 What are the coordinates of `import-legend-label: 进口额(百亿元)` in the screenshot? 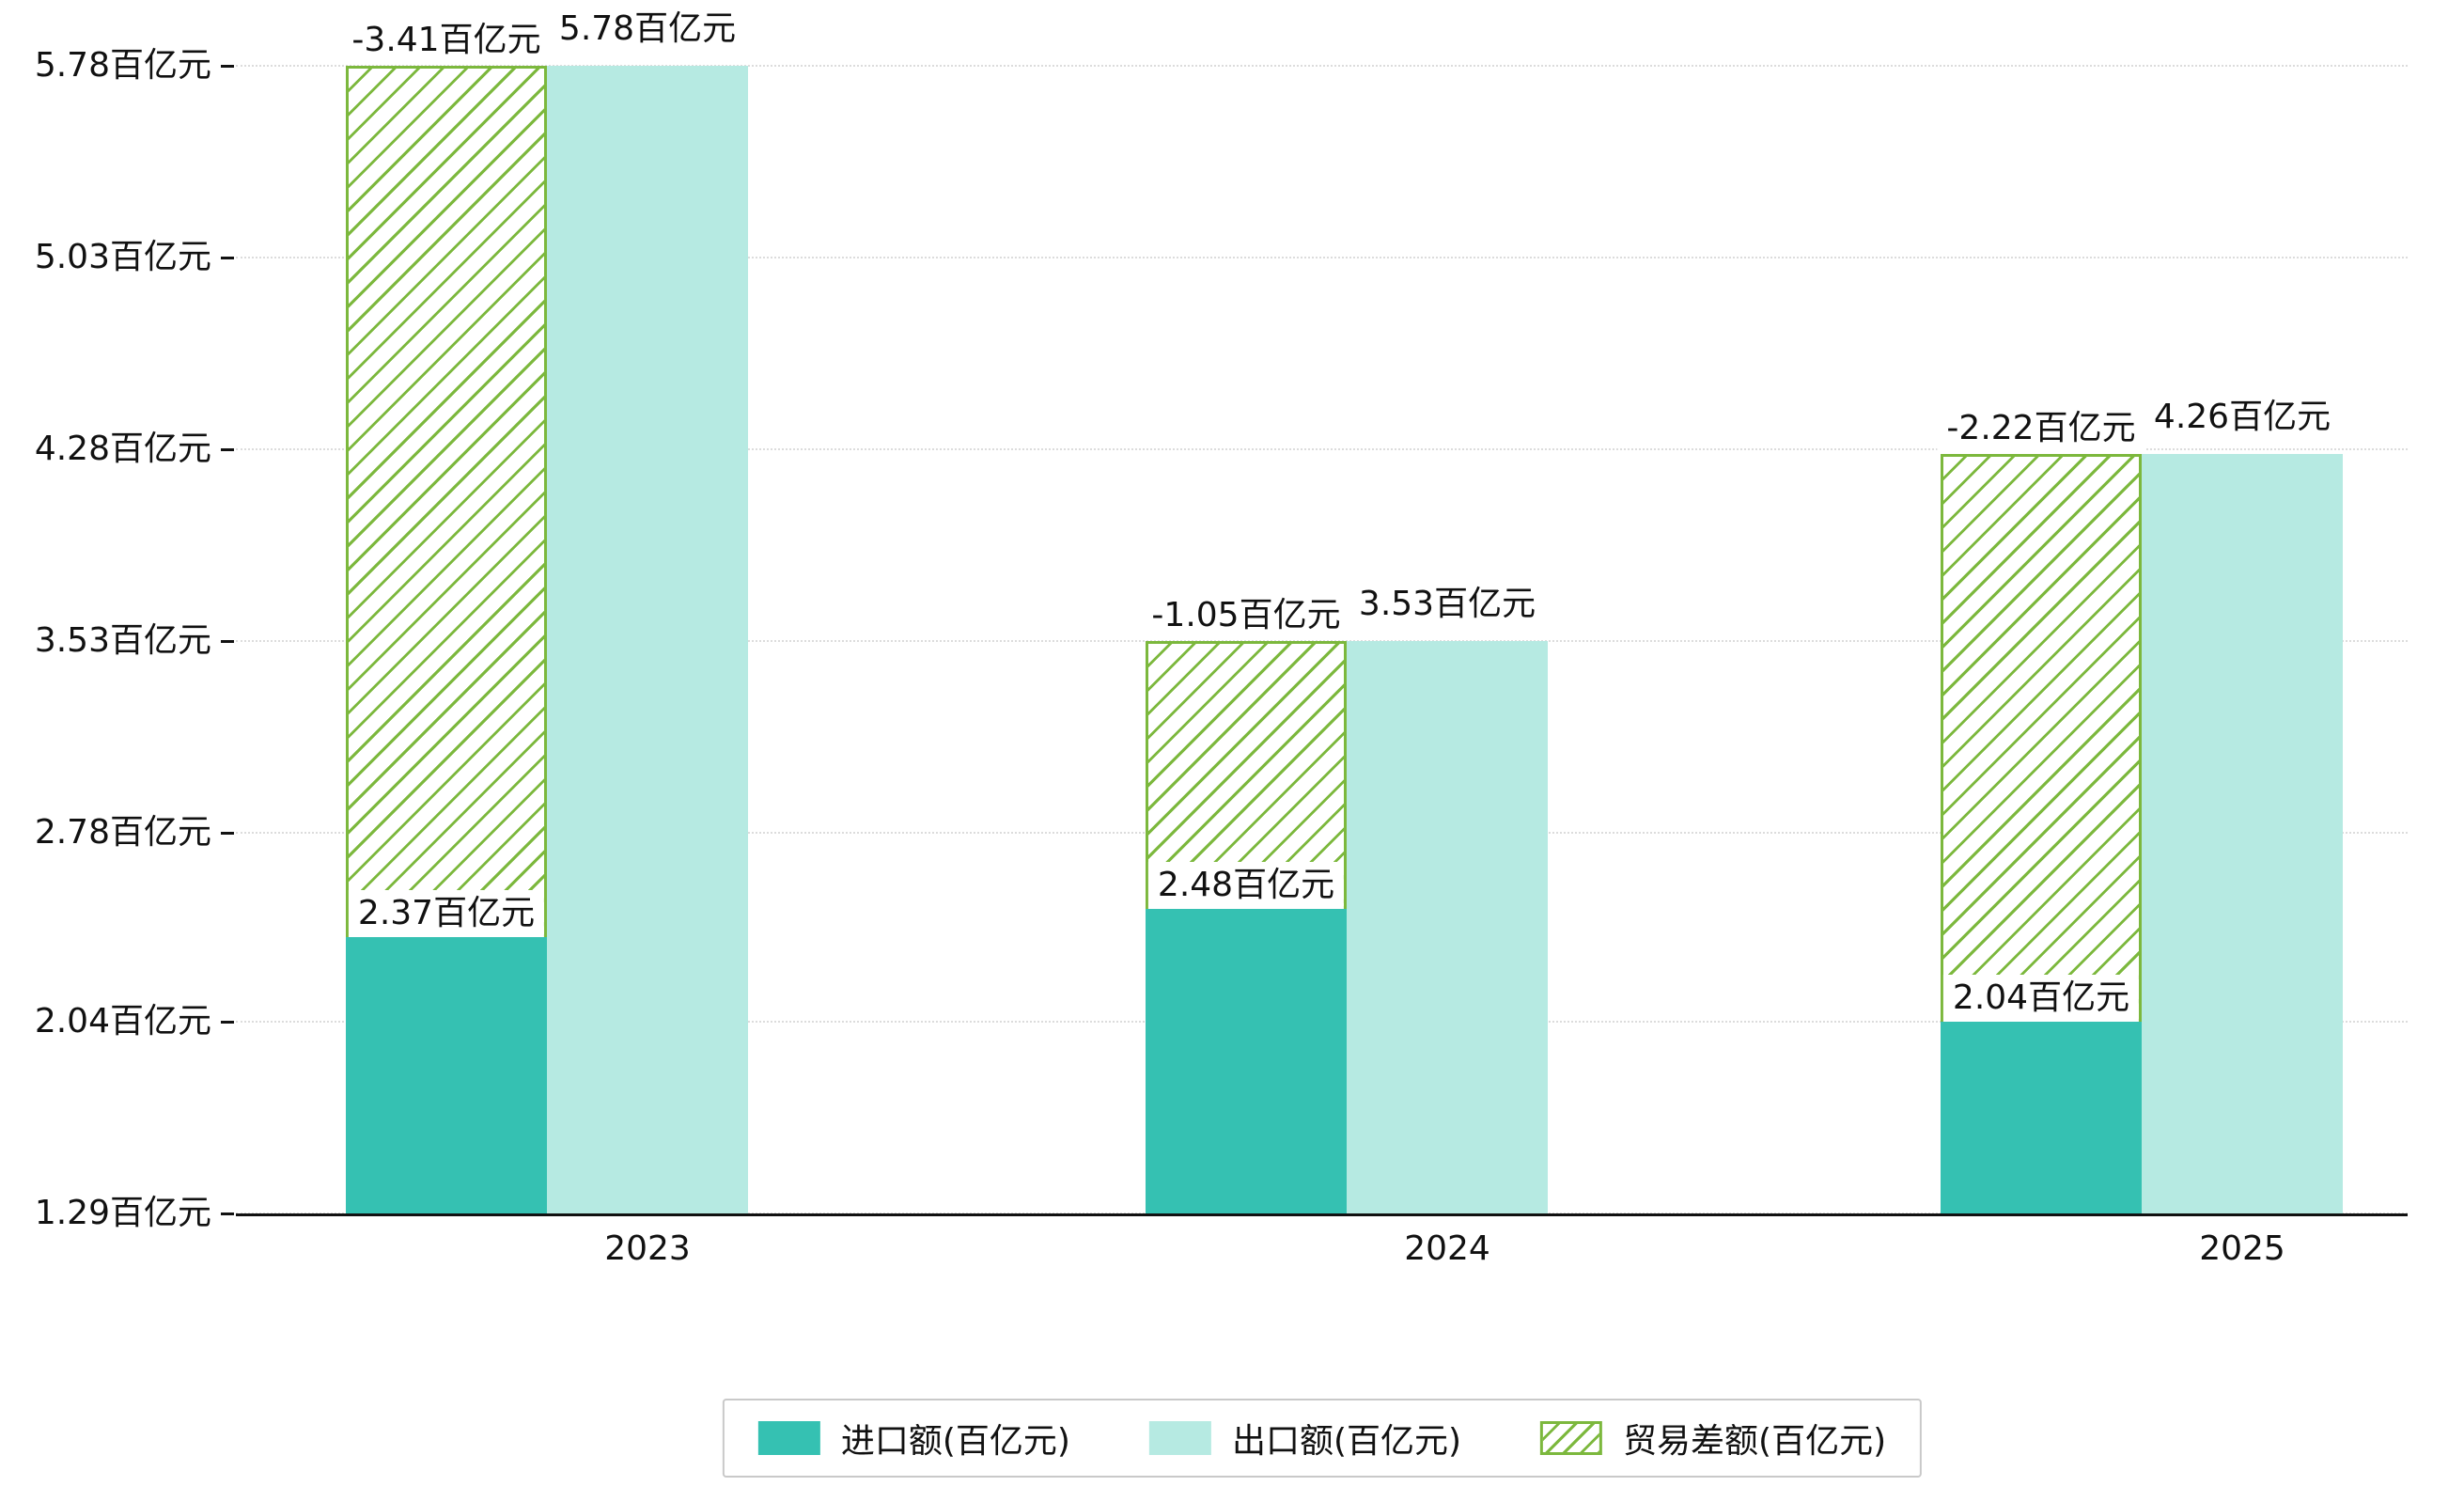 It's located at (955, 1441).